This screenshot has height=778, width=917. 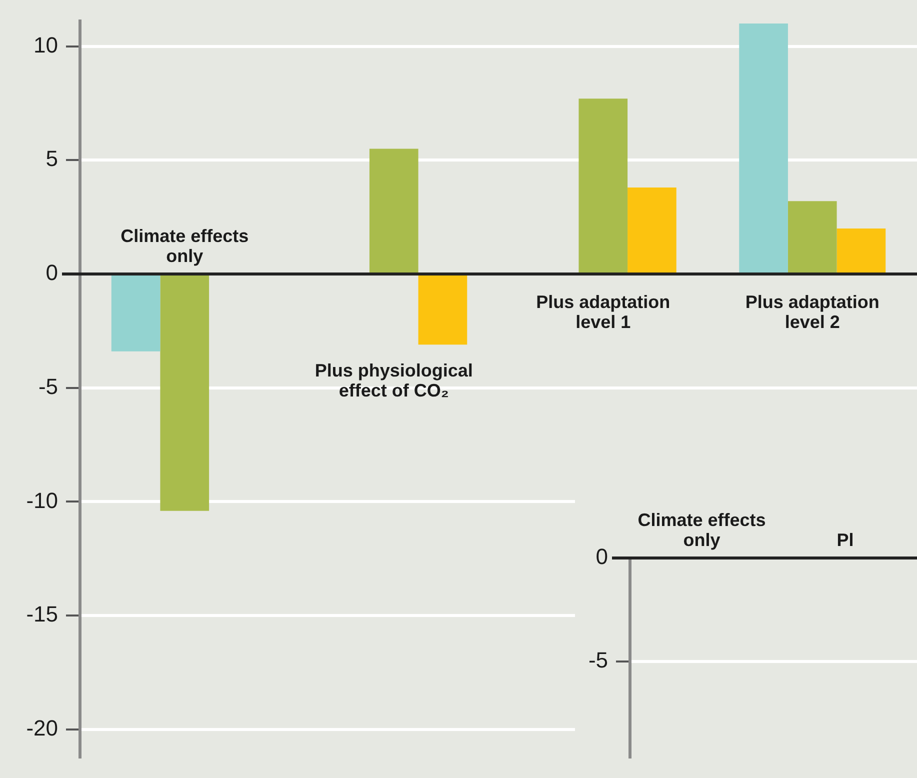 What do you see at coordinates (812, 312) in the screenshot?
I see `x-tick-label: Plus adaptation level 2` at bounding box center [812, 312].